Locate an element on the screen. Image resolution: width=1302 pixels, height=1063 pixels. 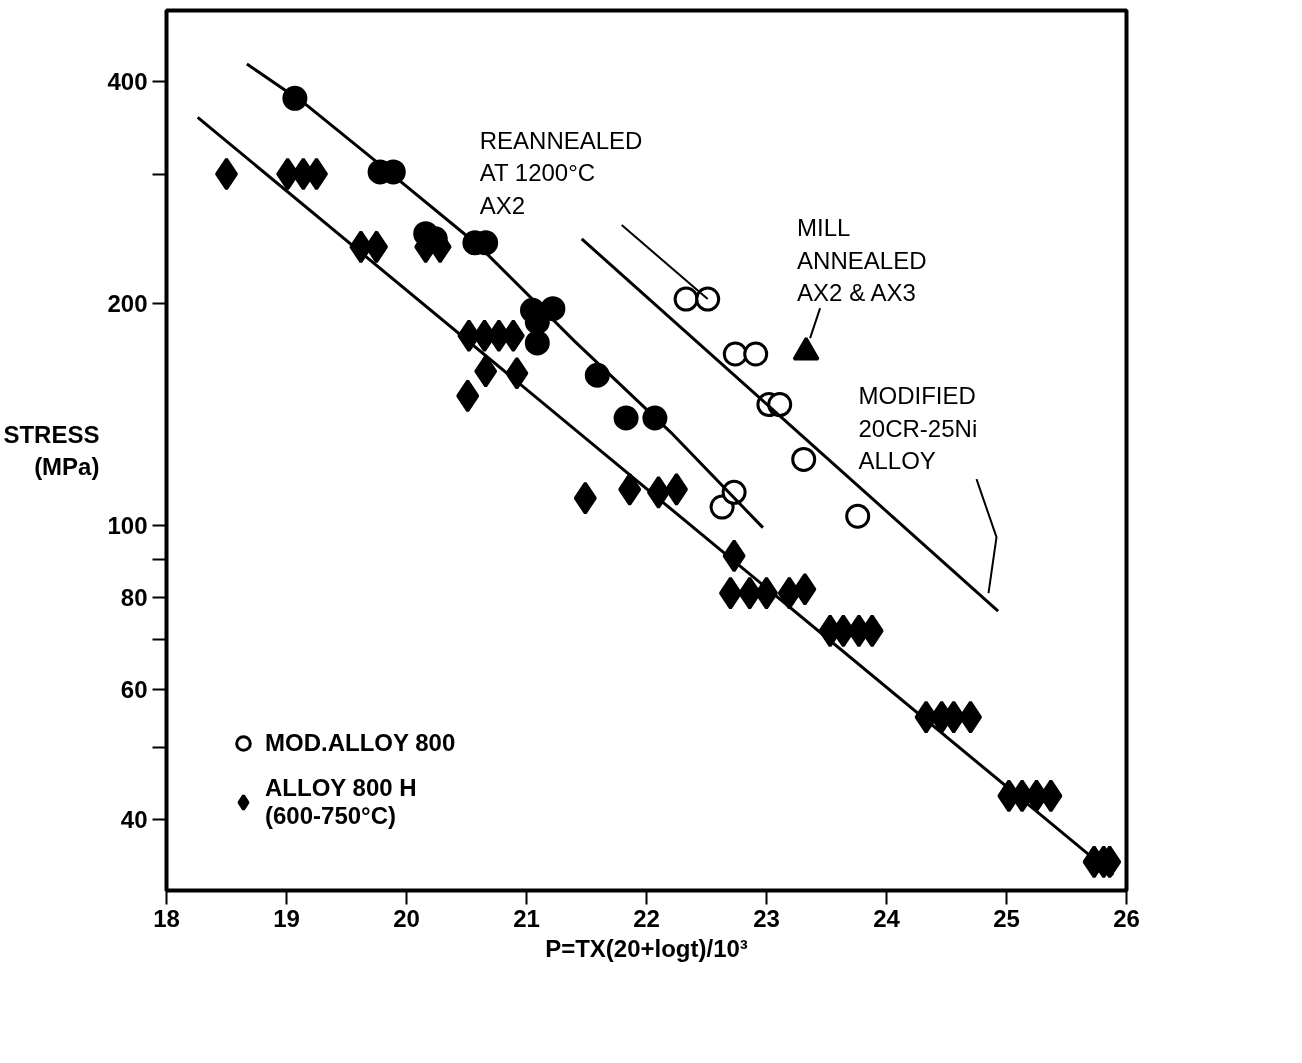
legend-label: ALLOY 800 H (600-750°C) is located at coordinates (341, 802).